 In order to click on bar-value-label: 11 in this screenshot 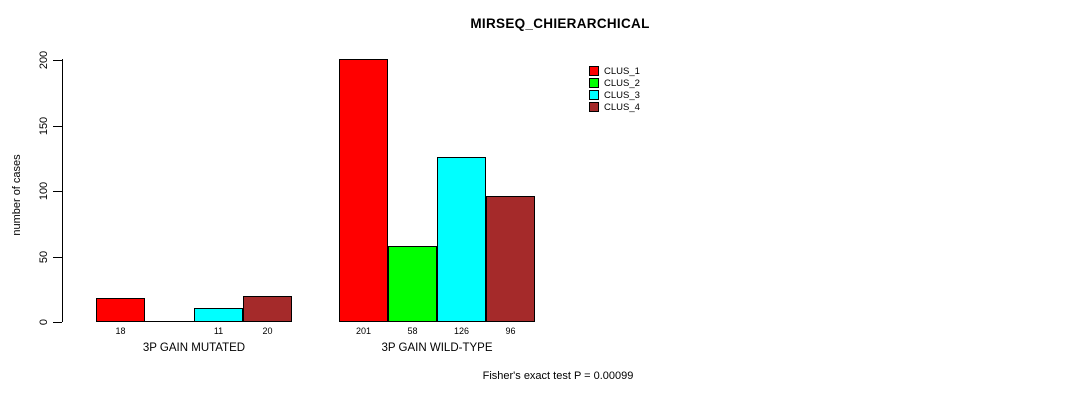, I will do `click(218, 331)`.